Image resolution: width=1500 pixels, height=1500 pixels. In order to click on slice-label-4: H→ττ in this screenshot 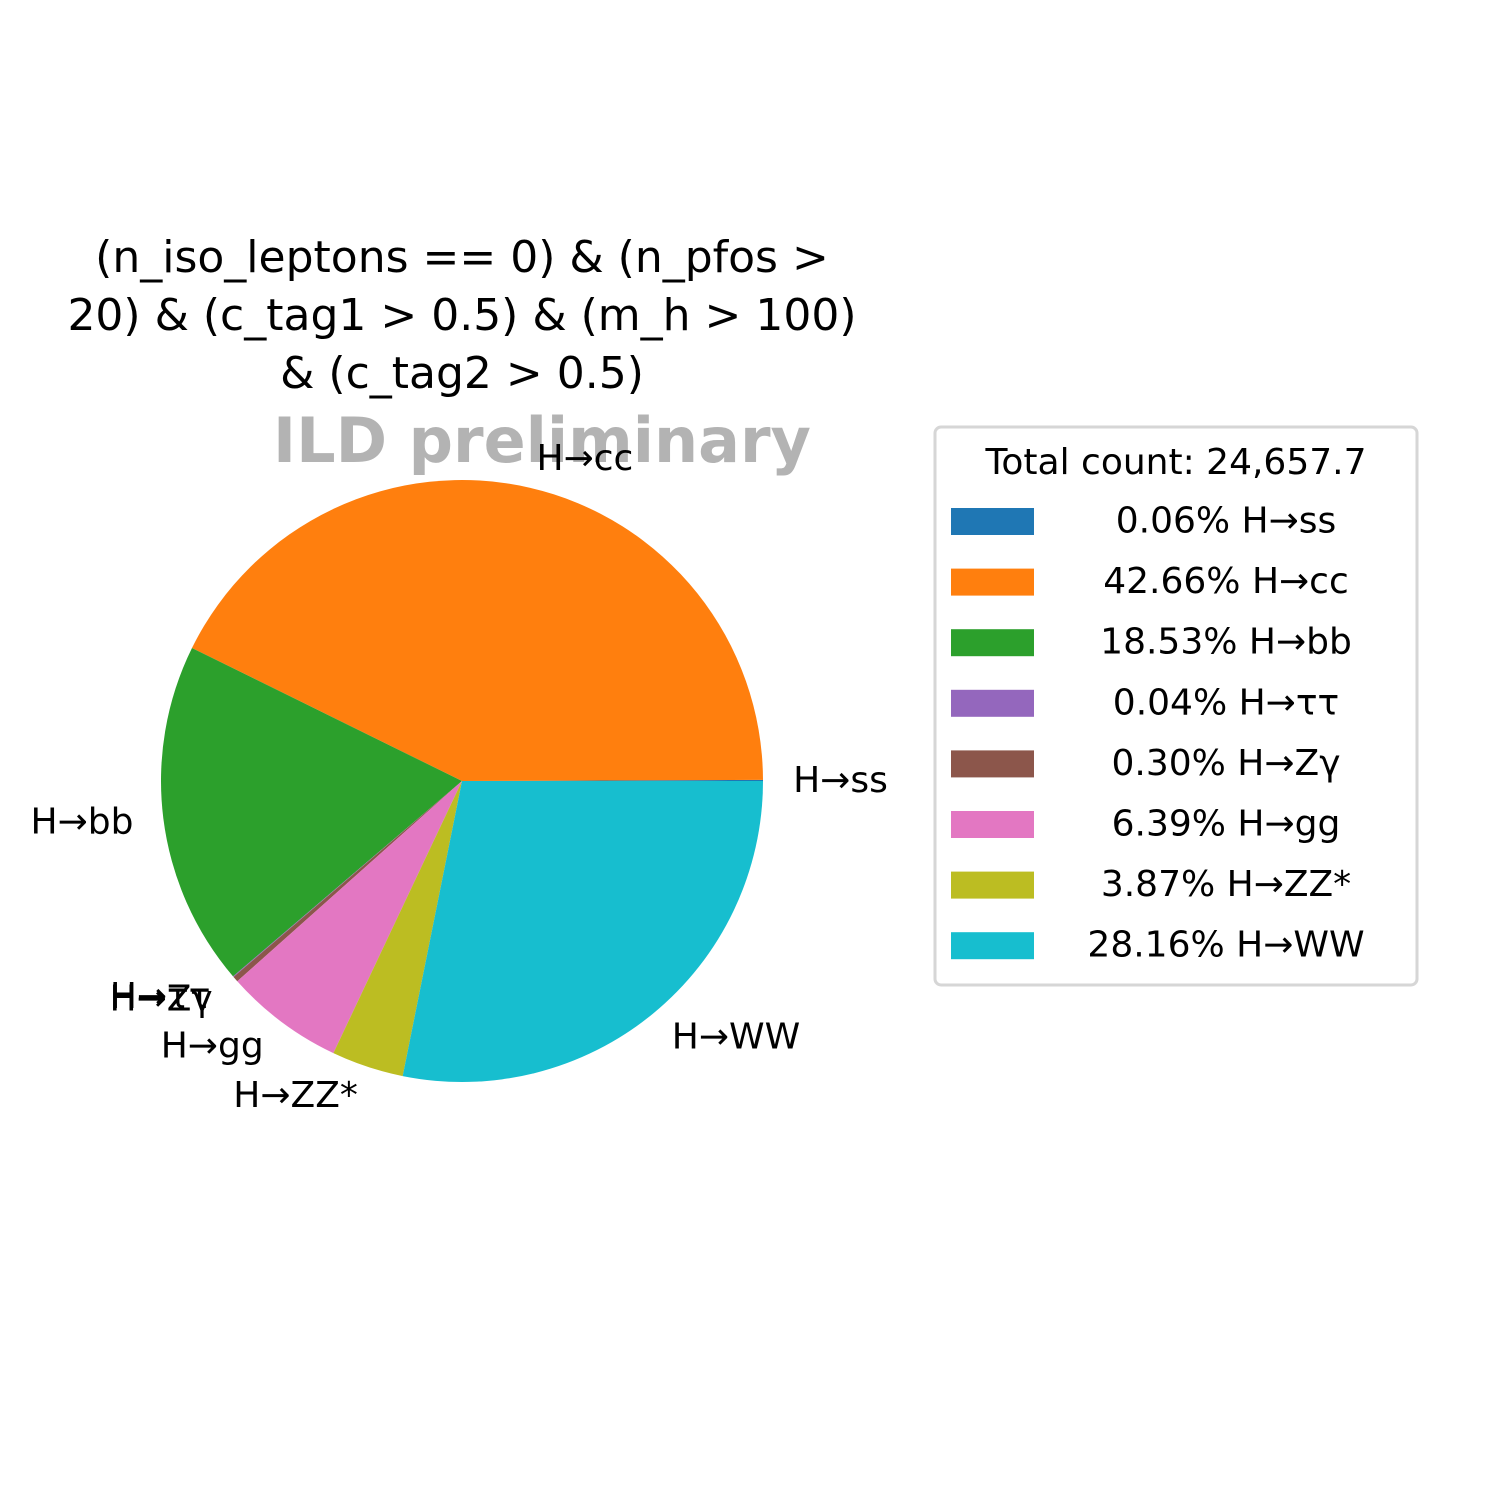, I will do `click(160, 996)`.